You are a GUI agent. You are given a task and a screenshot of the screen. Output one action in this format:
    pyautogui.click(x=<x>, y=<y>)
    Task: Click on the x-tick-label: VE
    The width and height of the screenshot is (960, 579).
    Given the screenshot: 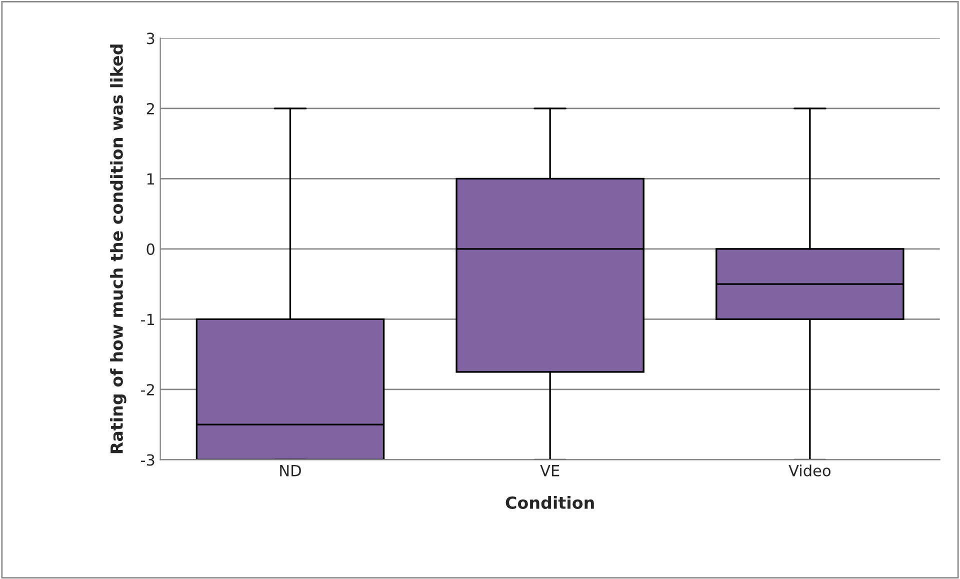 What is the action you would take?
    pyautogui.click(x=550, y=470)
    